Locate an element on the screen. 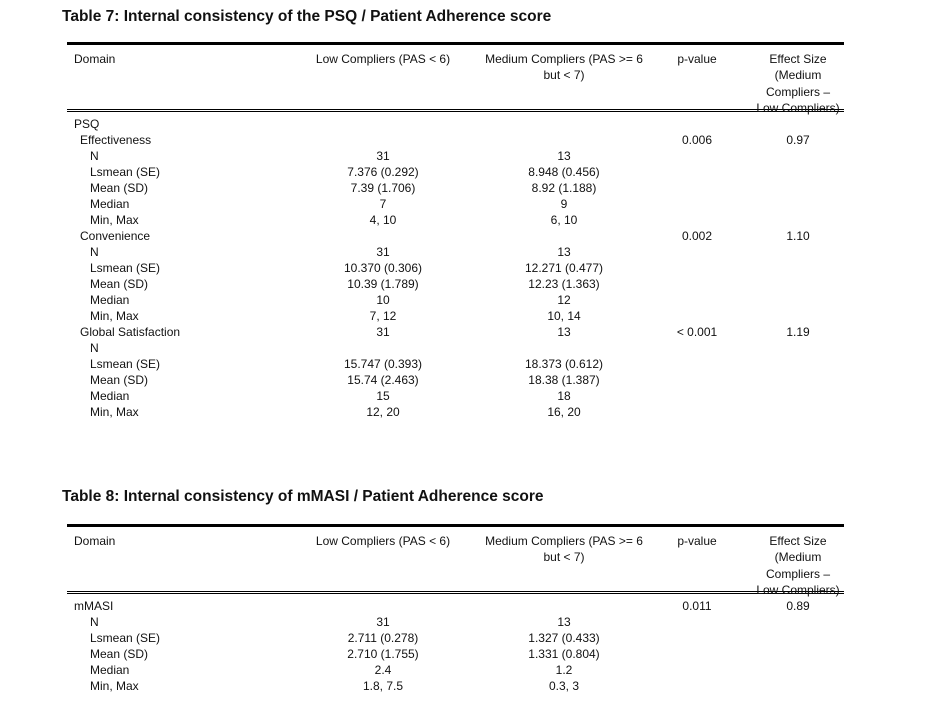  table-row: Mean (SD) 10.39 (1.789) 12.23 (1.363) is located at coordinates (455, 284).